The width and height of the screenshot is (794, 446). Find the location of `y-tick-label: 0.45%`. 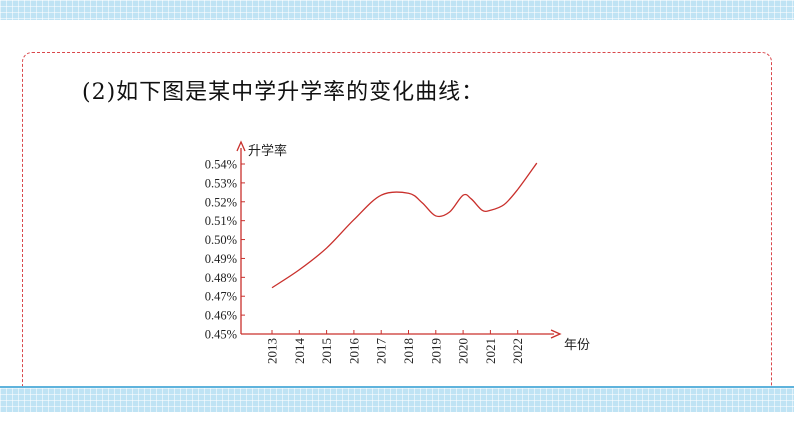

y-tick-label: 0.45% is located at coordinates (221, 335).